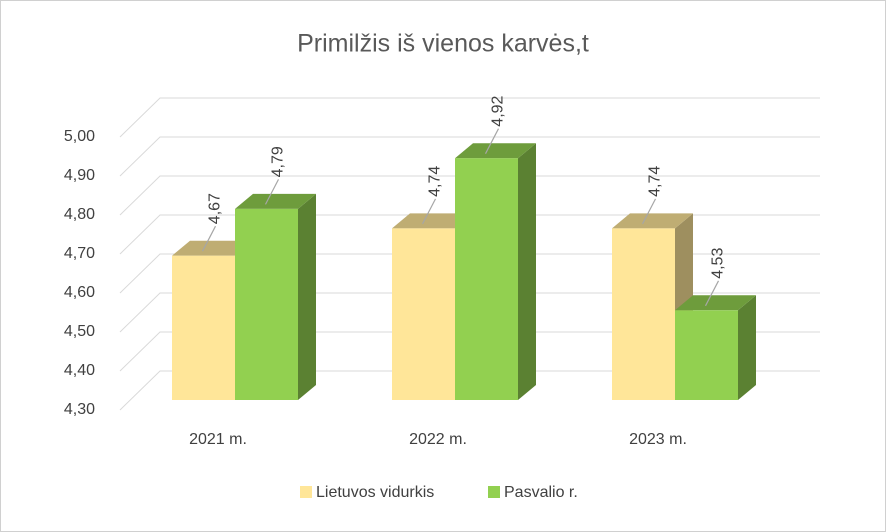  Describe the element at coordinates (278, 161) in the screenshot. I see `value-label: 4,79` at that location.